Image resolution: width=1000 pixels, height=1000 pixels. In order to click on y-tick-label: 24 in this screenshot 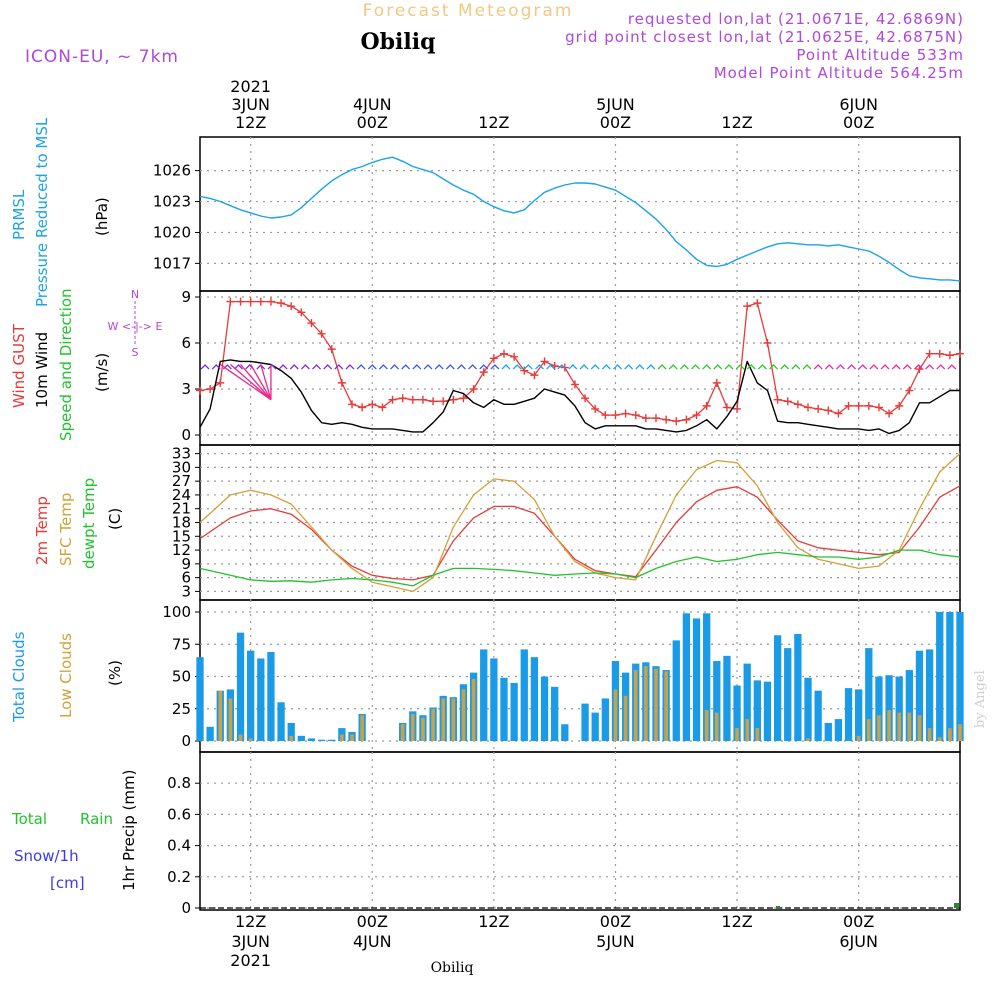, I will do `click(181, 495)`.